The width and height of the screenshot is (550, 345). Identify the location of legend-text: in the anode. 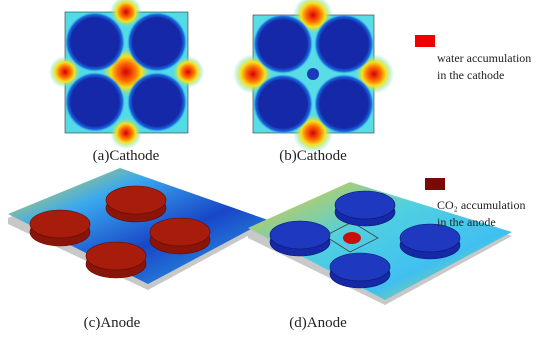
(466, 222).